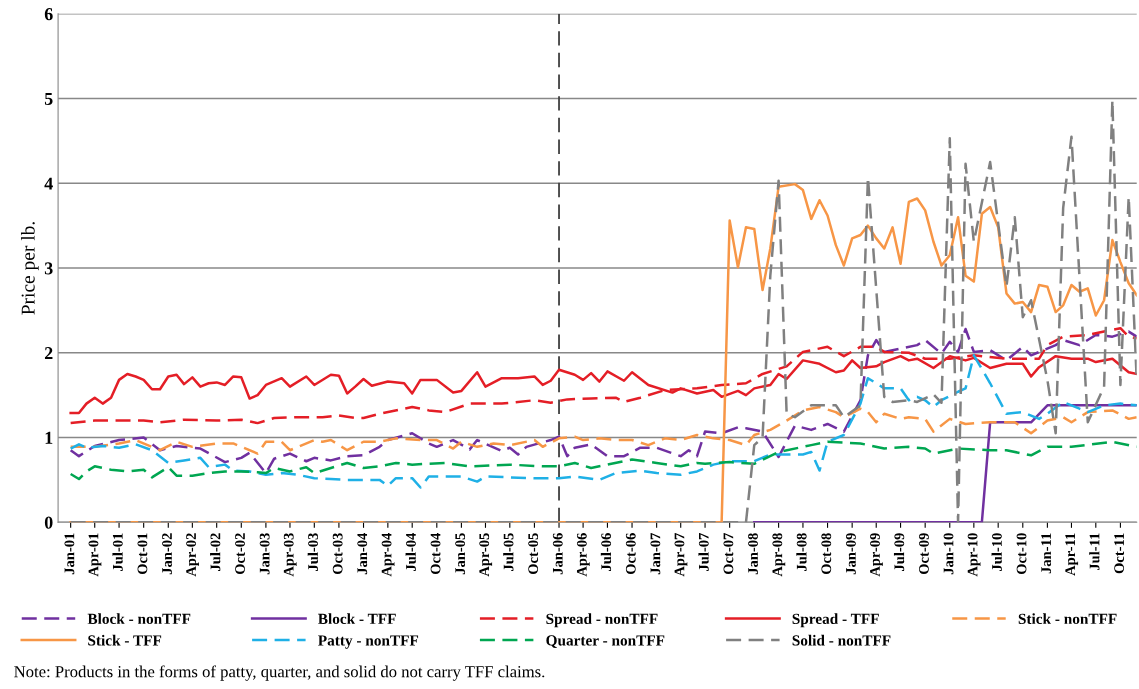 The height and width of the screenshot is (689, 1139). What do you see at coordinates (1046, 553) in the screenshot?
I see `x-tick-label: Jan-11` at bounding box center [1046, 553].